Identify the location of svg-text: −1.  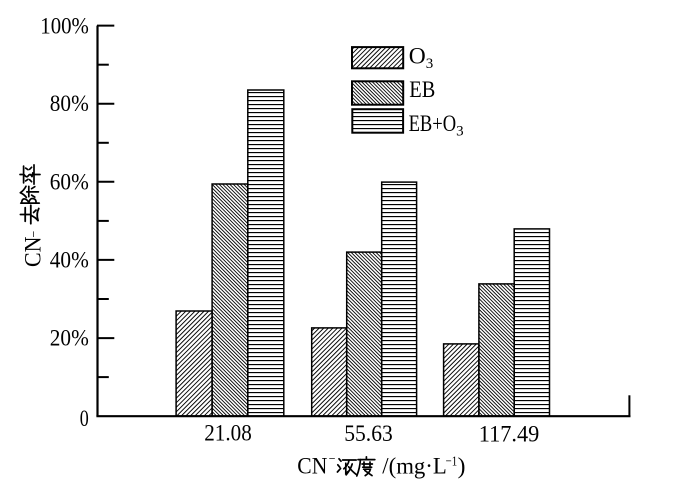
(452, 461).